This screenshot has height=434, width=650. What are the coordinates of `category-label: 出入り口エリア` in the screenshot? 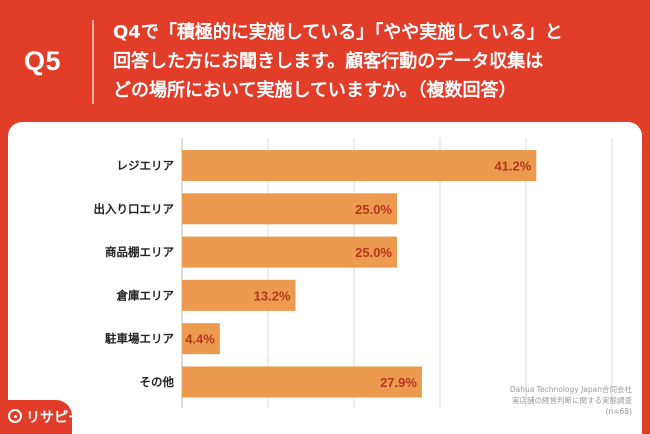 It's located at (134, 209).